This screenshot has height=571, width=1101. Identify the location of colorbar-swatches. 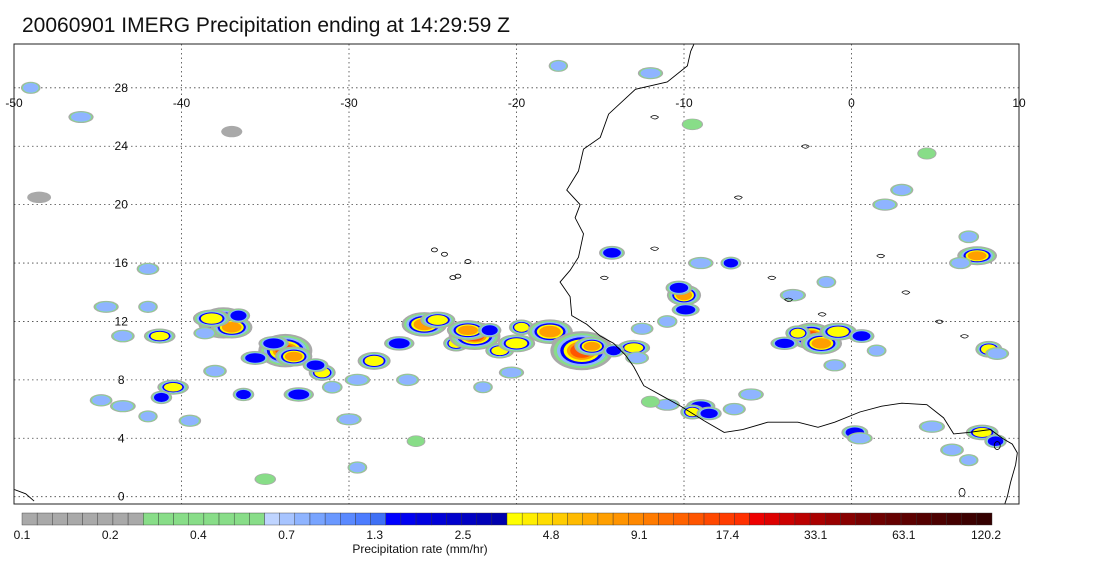
(507, 519).